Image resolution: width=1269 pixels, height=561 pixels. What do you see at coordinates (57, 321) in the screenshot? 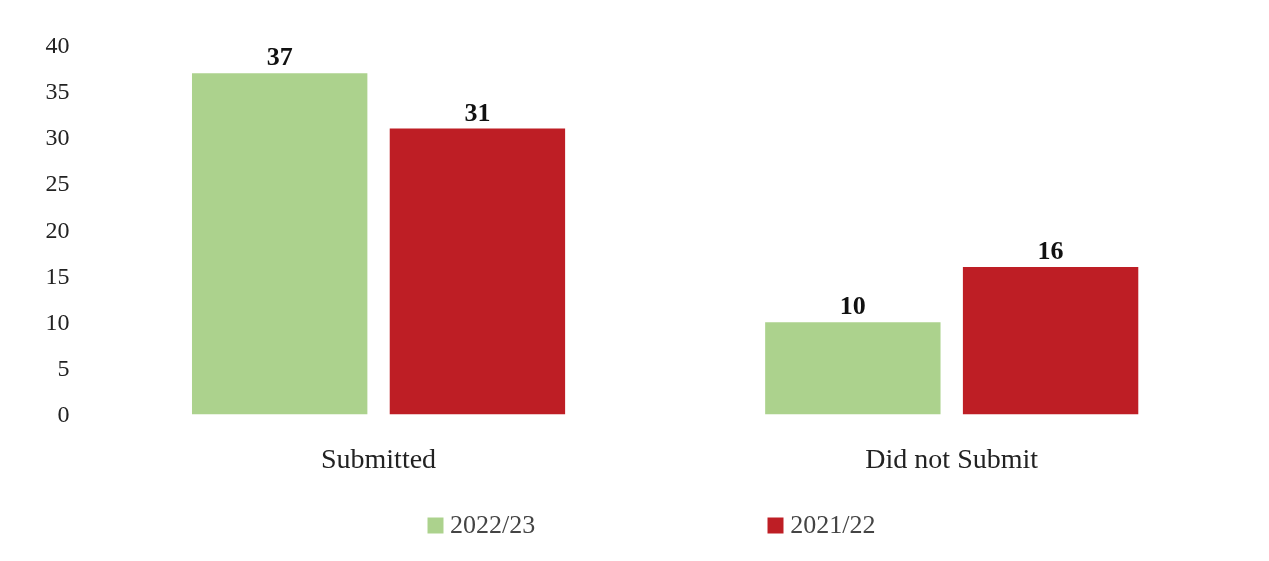
I see `y-tick-label: 10` at bounding box center [57, 321].